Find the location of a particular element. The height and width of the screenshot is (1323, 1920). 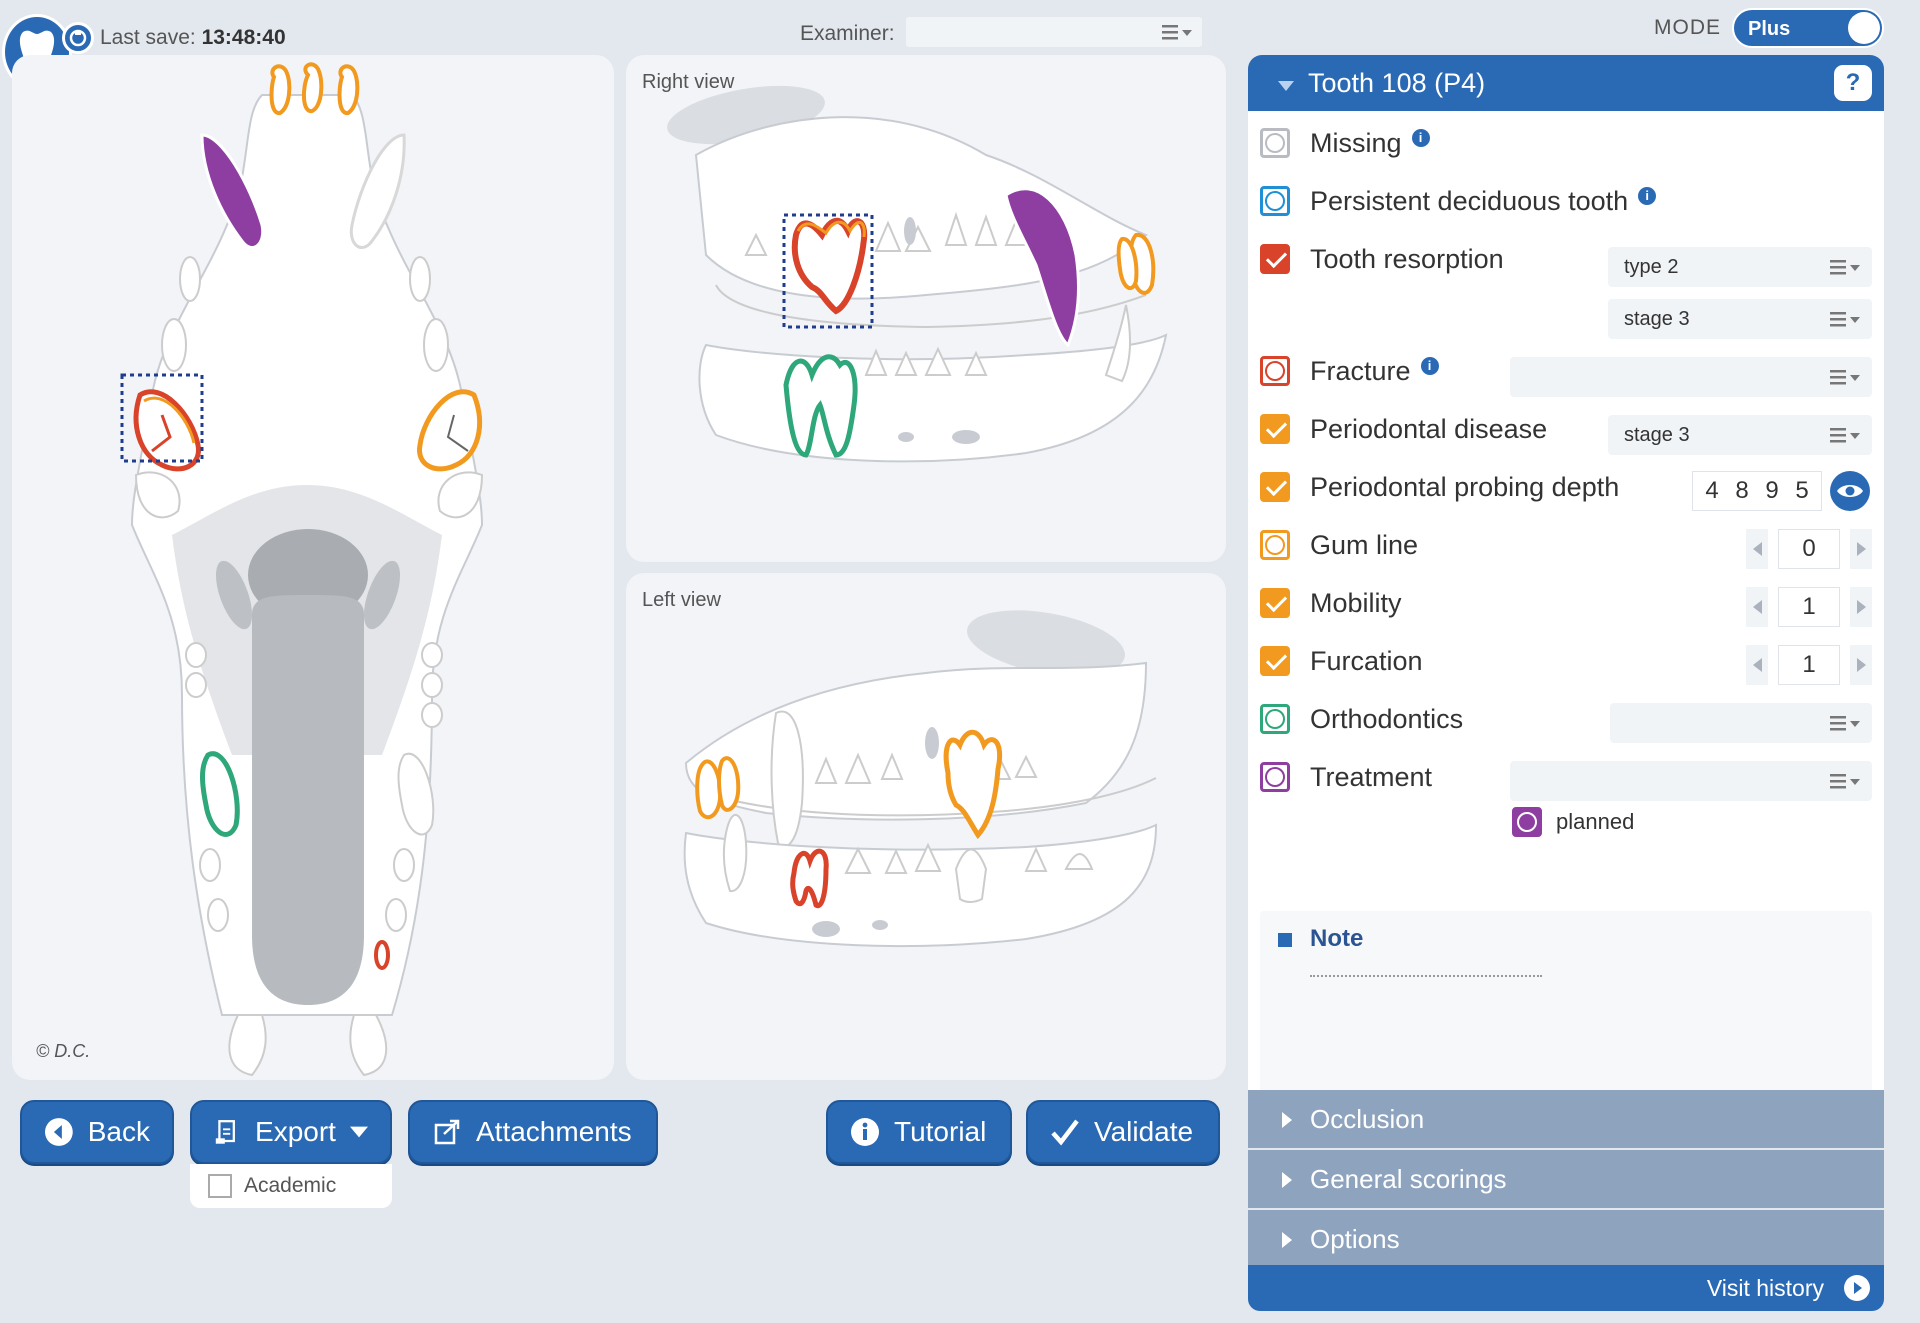

mobility-value: 1 is located at coordinates (1809, 607).